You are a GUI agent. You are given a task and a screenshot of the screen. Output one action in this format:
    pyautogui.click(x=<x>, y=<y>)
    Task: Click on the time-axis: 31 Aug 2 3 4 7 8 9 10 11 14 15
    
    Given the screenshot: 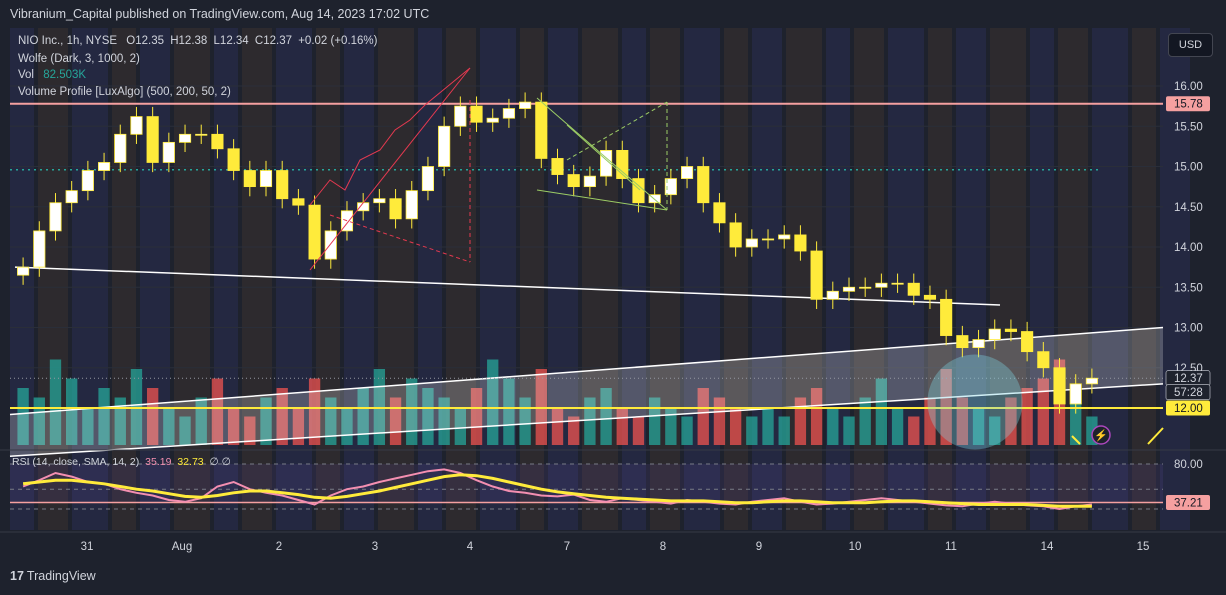 What is the action you would take?
    pyautogui.click(x=613, y=542)
    